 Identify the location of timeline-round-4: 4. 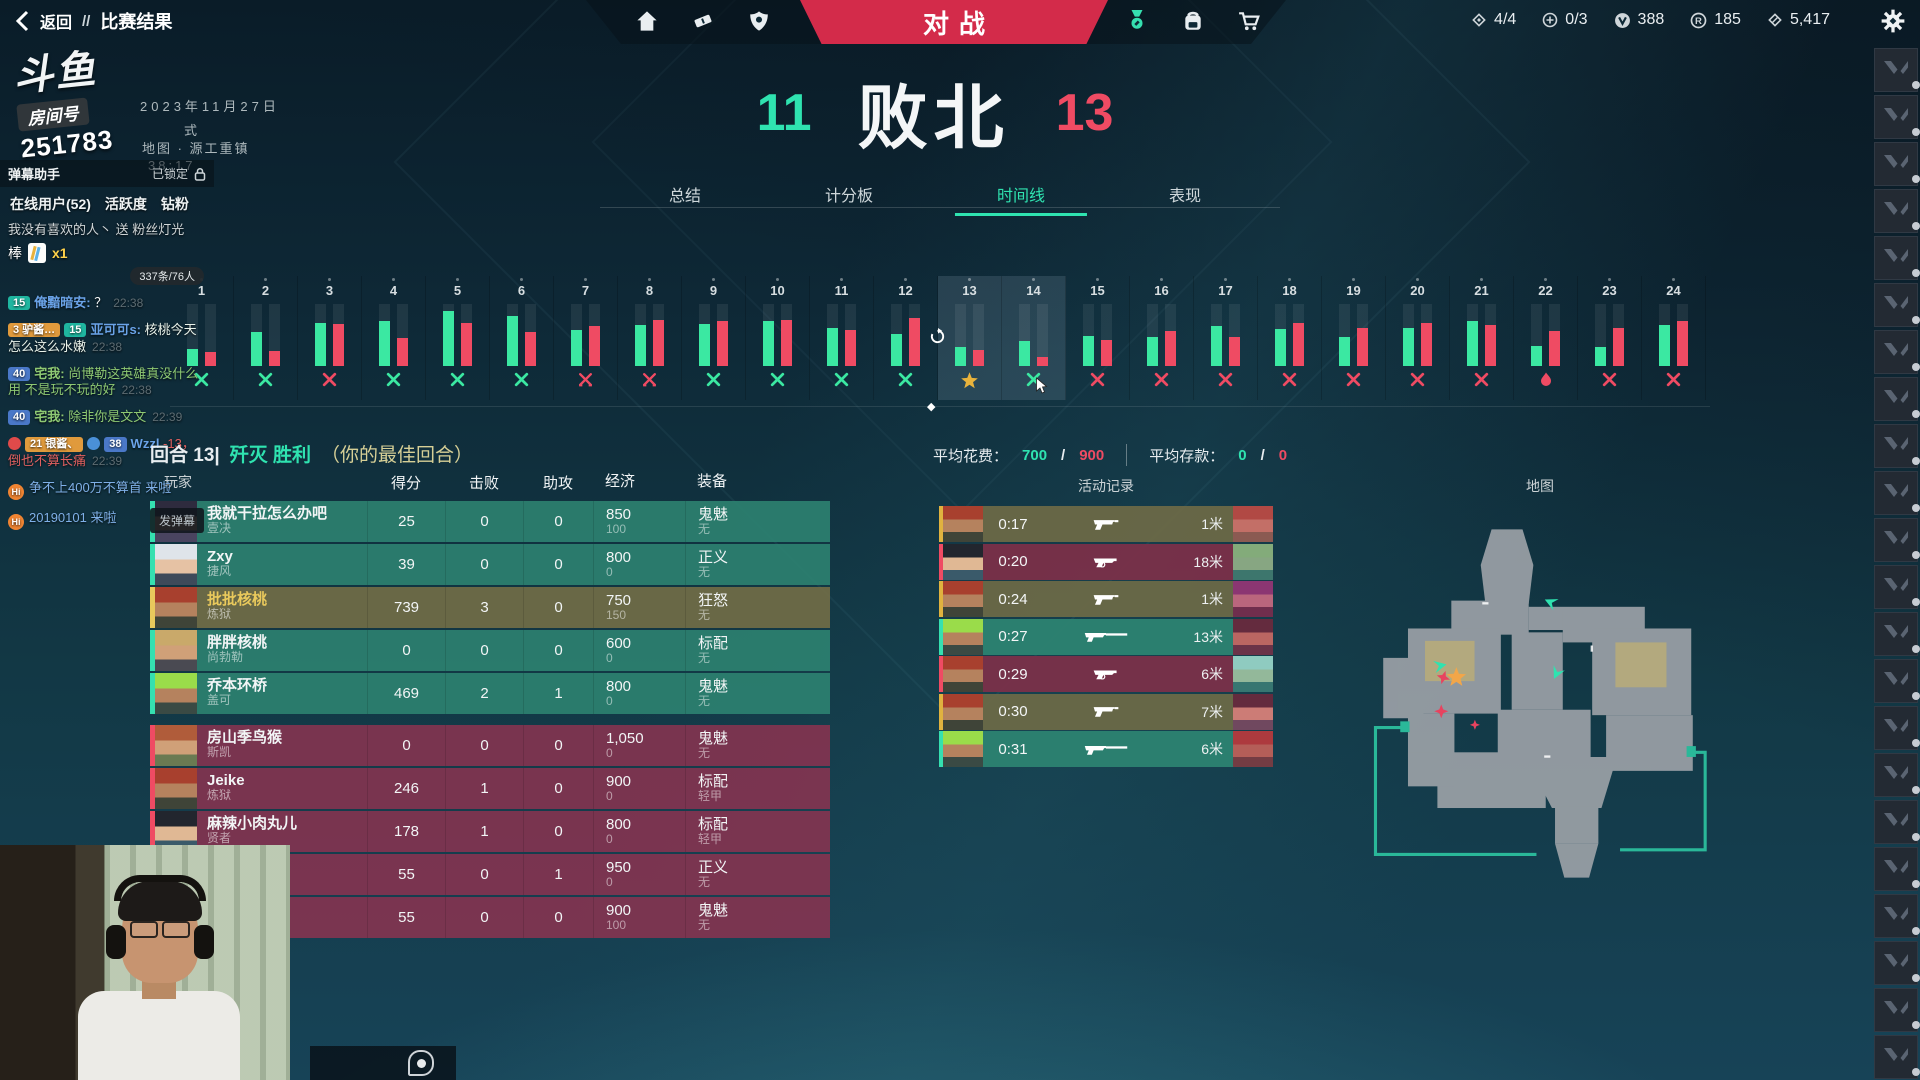
(394, 338).